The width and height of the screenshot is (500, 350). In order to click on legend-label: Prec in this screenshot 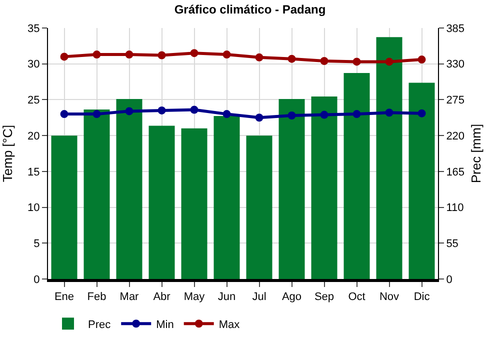, I will do `click(100, 324)`.